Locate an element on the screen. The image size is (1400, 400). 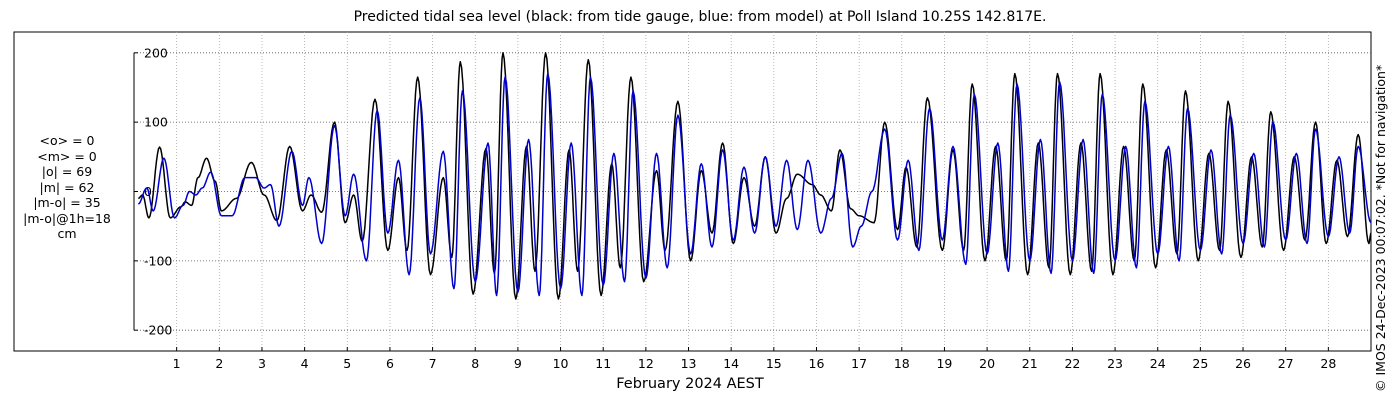
x-tick-label: 2 is located at coordinates (219, 363).